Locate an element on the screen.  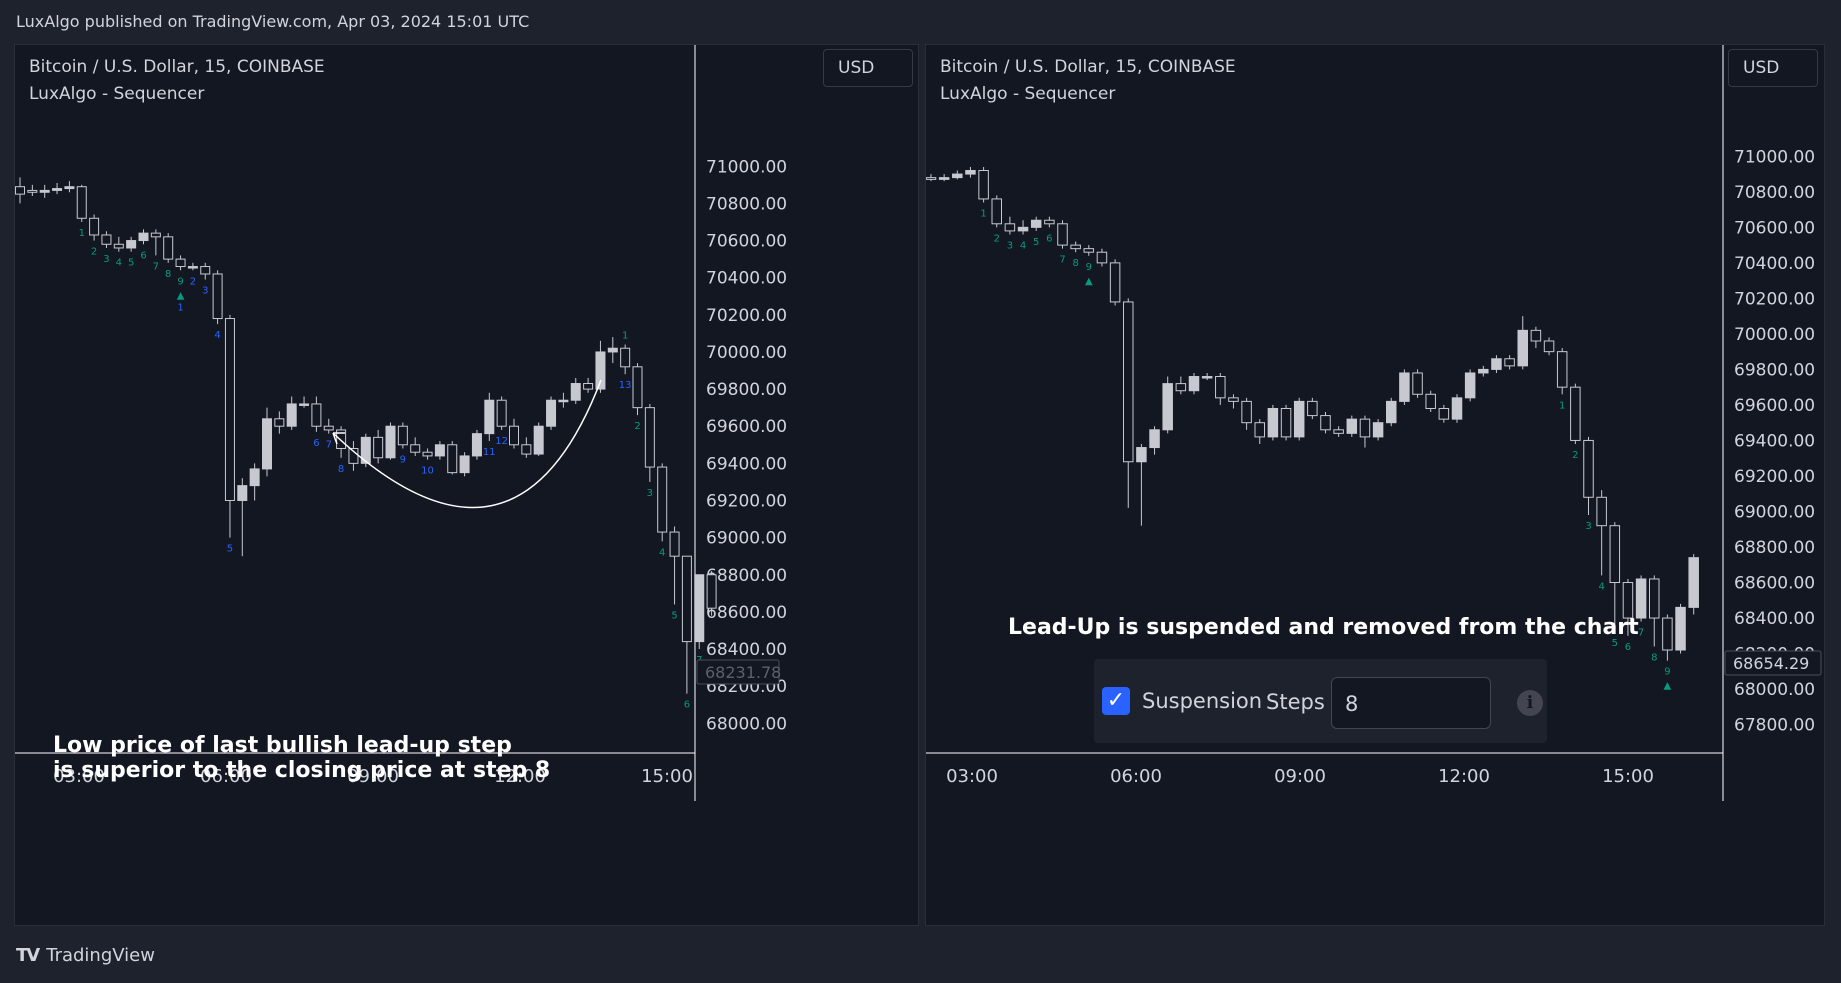
time-tick-label: 15:00 is located at coordinates (667, 776).